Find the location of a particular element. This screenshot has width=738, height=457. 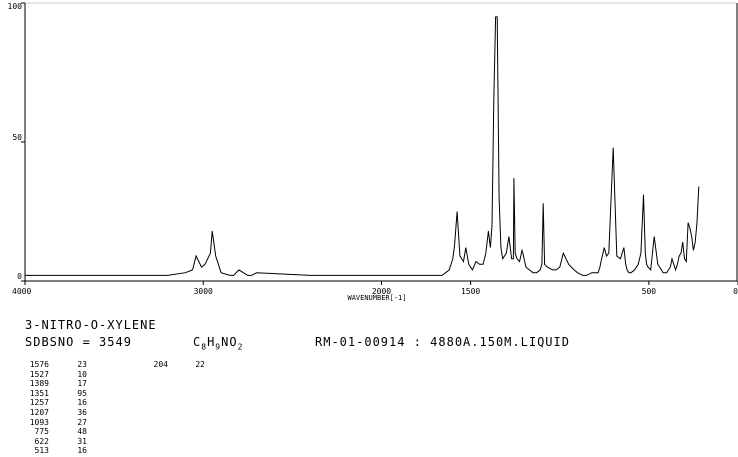

x-tick-label: 0 is located at coordinates (735, 291).